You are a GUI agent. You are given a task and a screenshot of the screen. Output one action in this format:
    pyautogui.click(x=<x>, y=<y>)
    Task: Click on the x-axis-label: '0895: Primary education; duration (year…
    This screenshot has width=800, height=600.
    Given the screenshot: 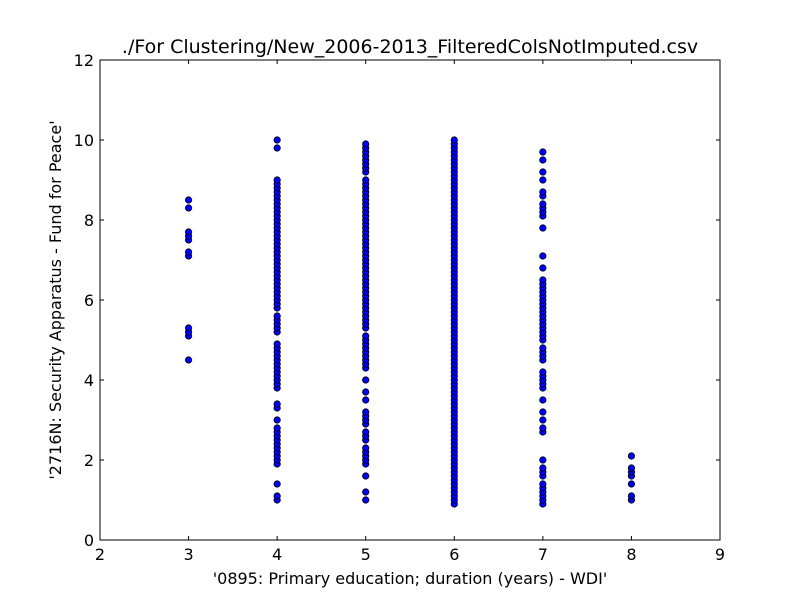 What is the action you would take?
    pyautogui.click(x=410, y=578)
    